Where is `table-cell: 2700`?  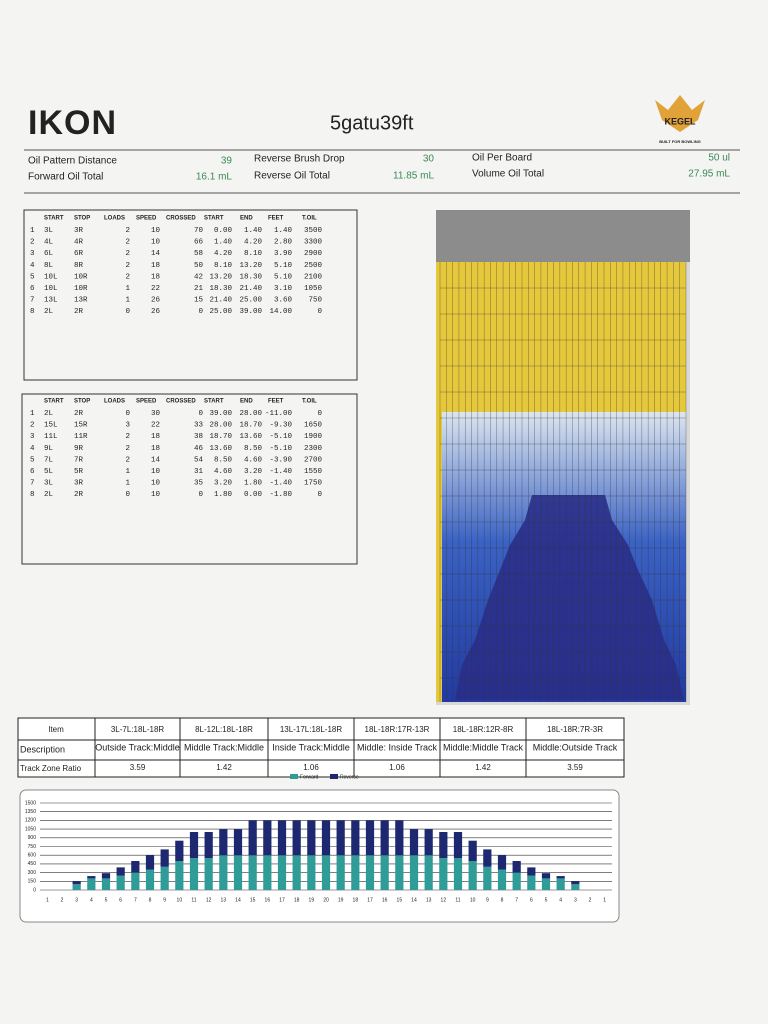
table-cell: 2700 is located at coordinates (313, 460).